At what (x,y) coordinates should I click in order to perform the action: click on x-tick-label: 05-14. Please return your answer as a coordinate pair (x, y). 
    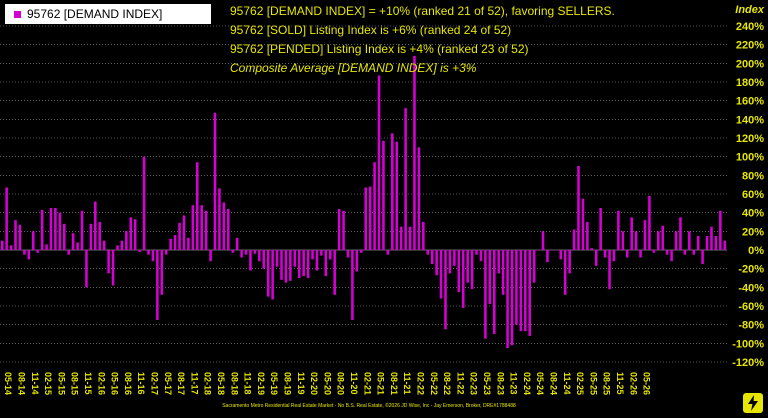
    Looking at the image, I should click on (8, 383).